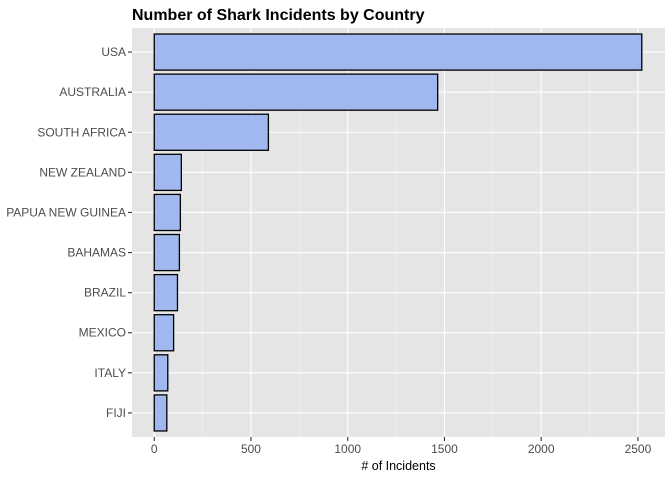  Describe the element at coordinates (167, 252) in the screenshot. I see `bar-bahamas` at that location.